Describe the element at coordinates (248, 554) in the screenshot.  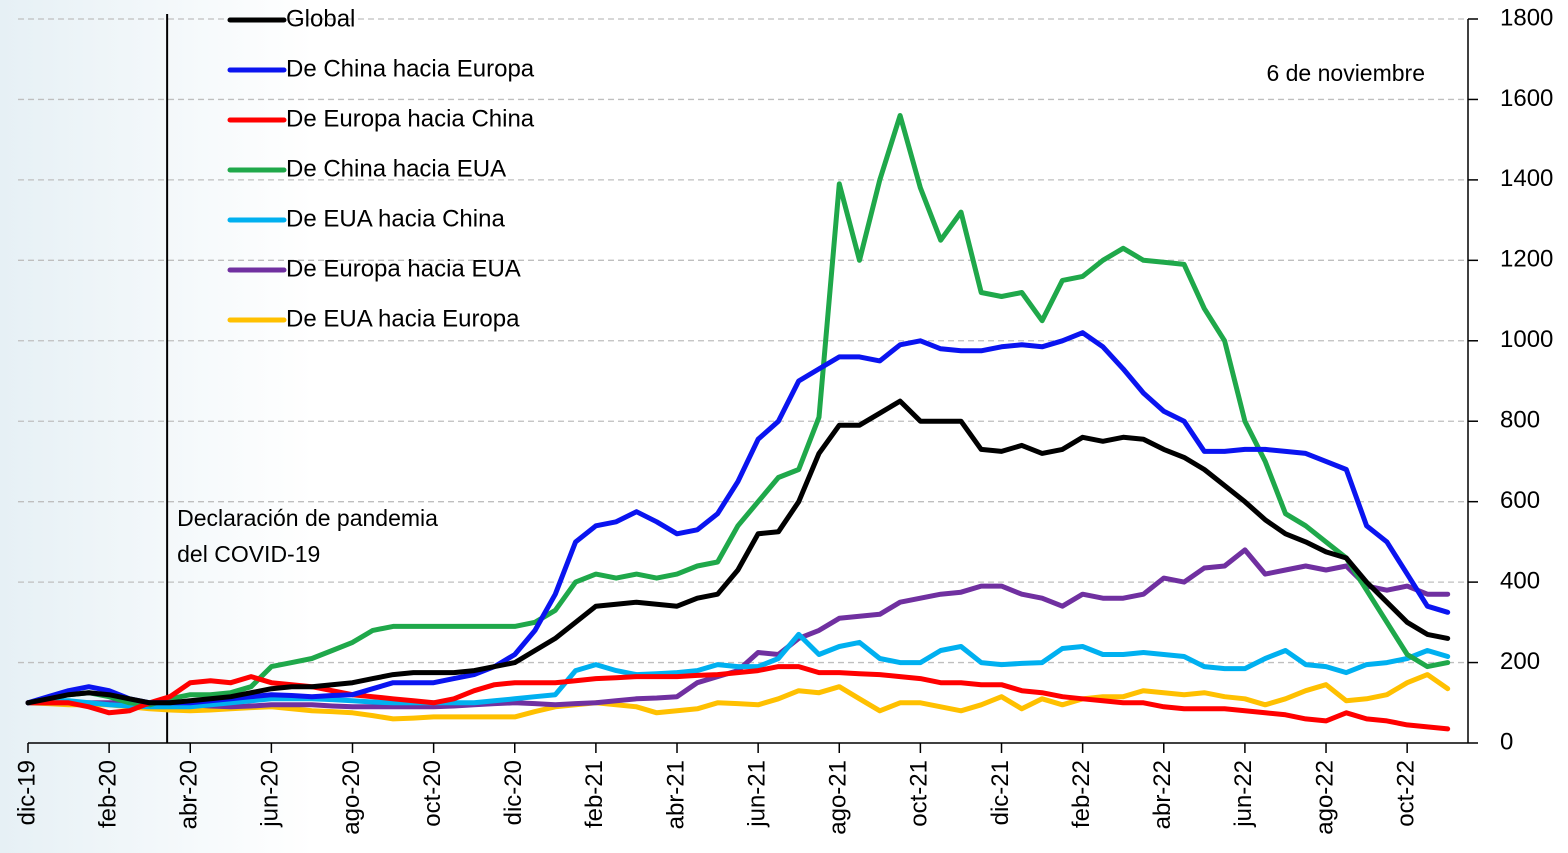
I see `event-label: del COVID-19` at that location.